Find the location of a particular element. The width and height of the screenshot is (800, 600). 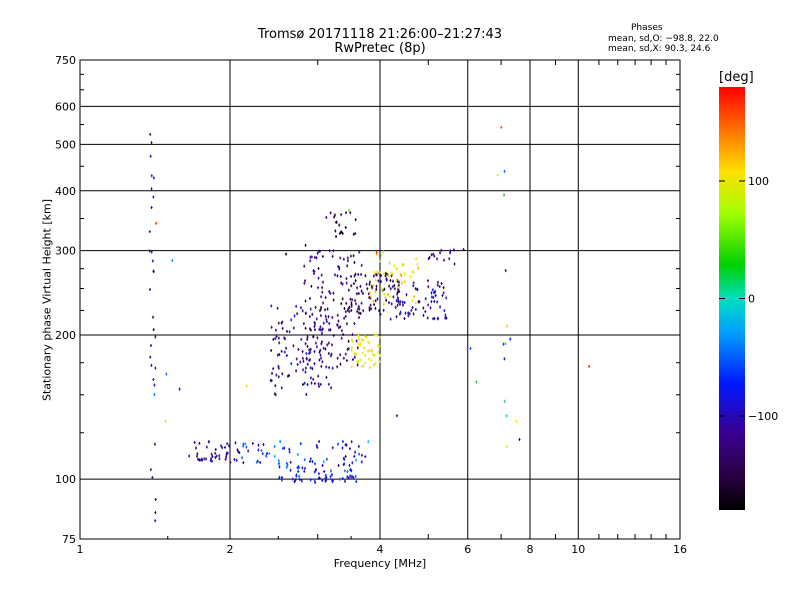

y-tick-label: 100 is located at coordinates (65, 479).